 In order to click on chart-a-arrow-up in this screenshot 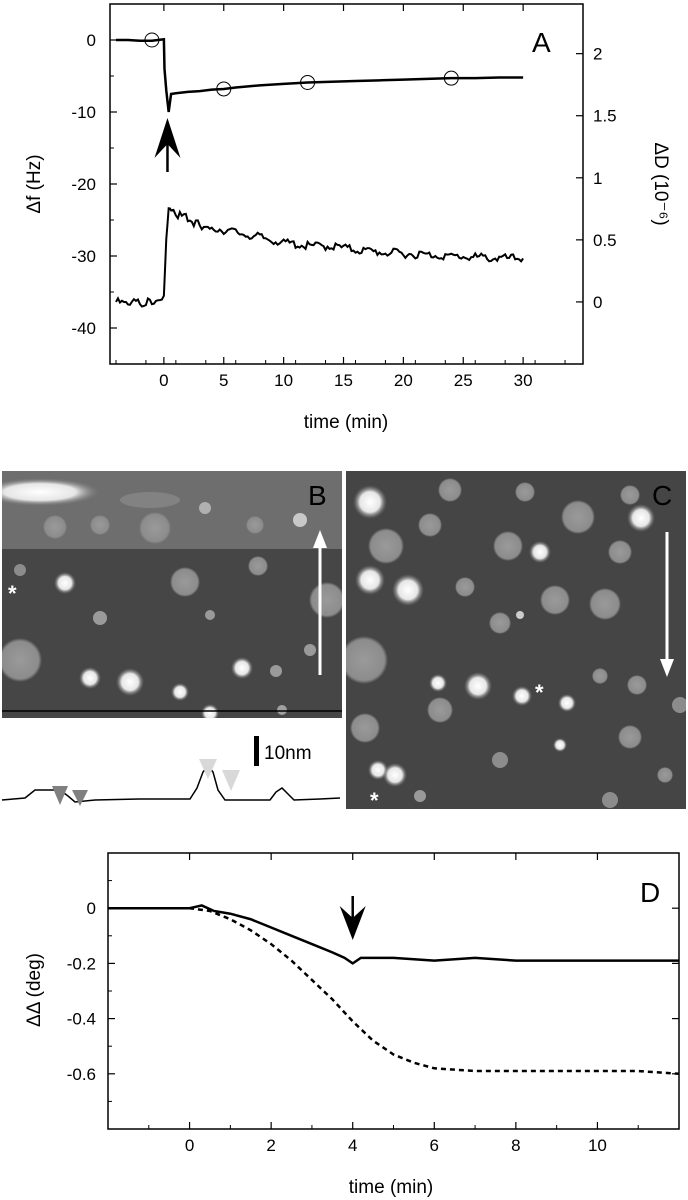, I will do `click(167, 145)`.